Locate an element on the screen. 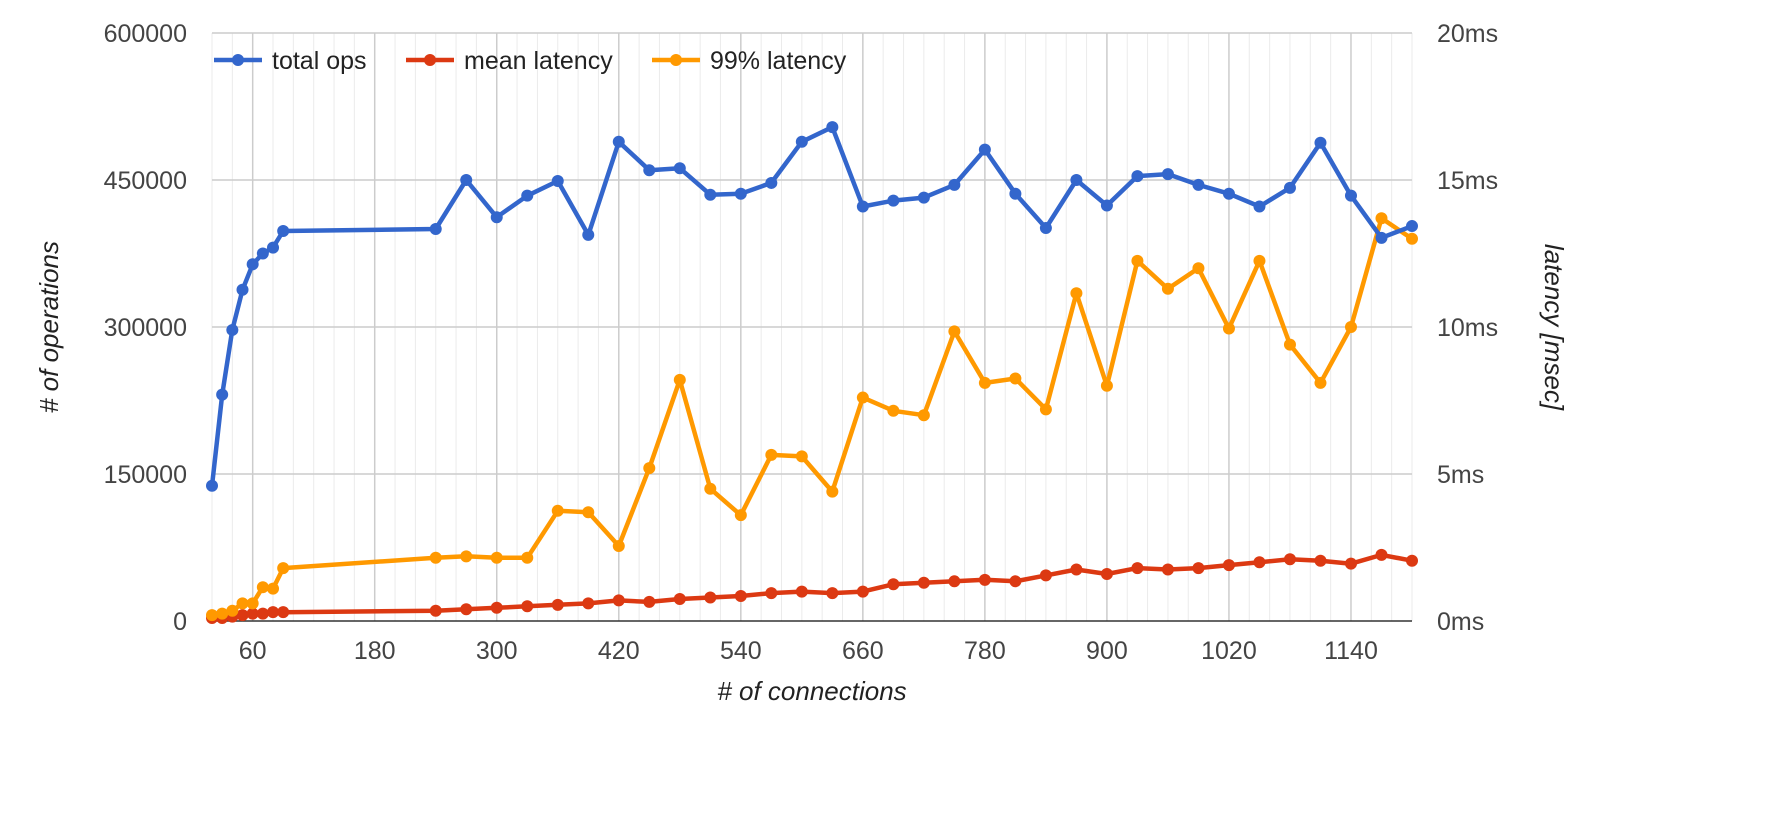  legend: total ops mean latency 99% latency is located at coordinates (530, 61).